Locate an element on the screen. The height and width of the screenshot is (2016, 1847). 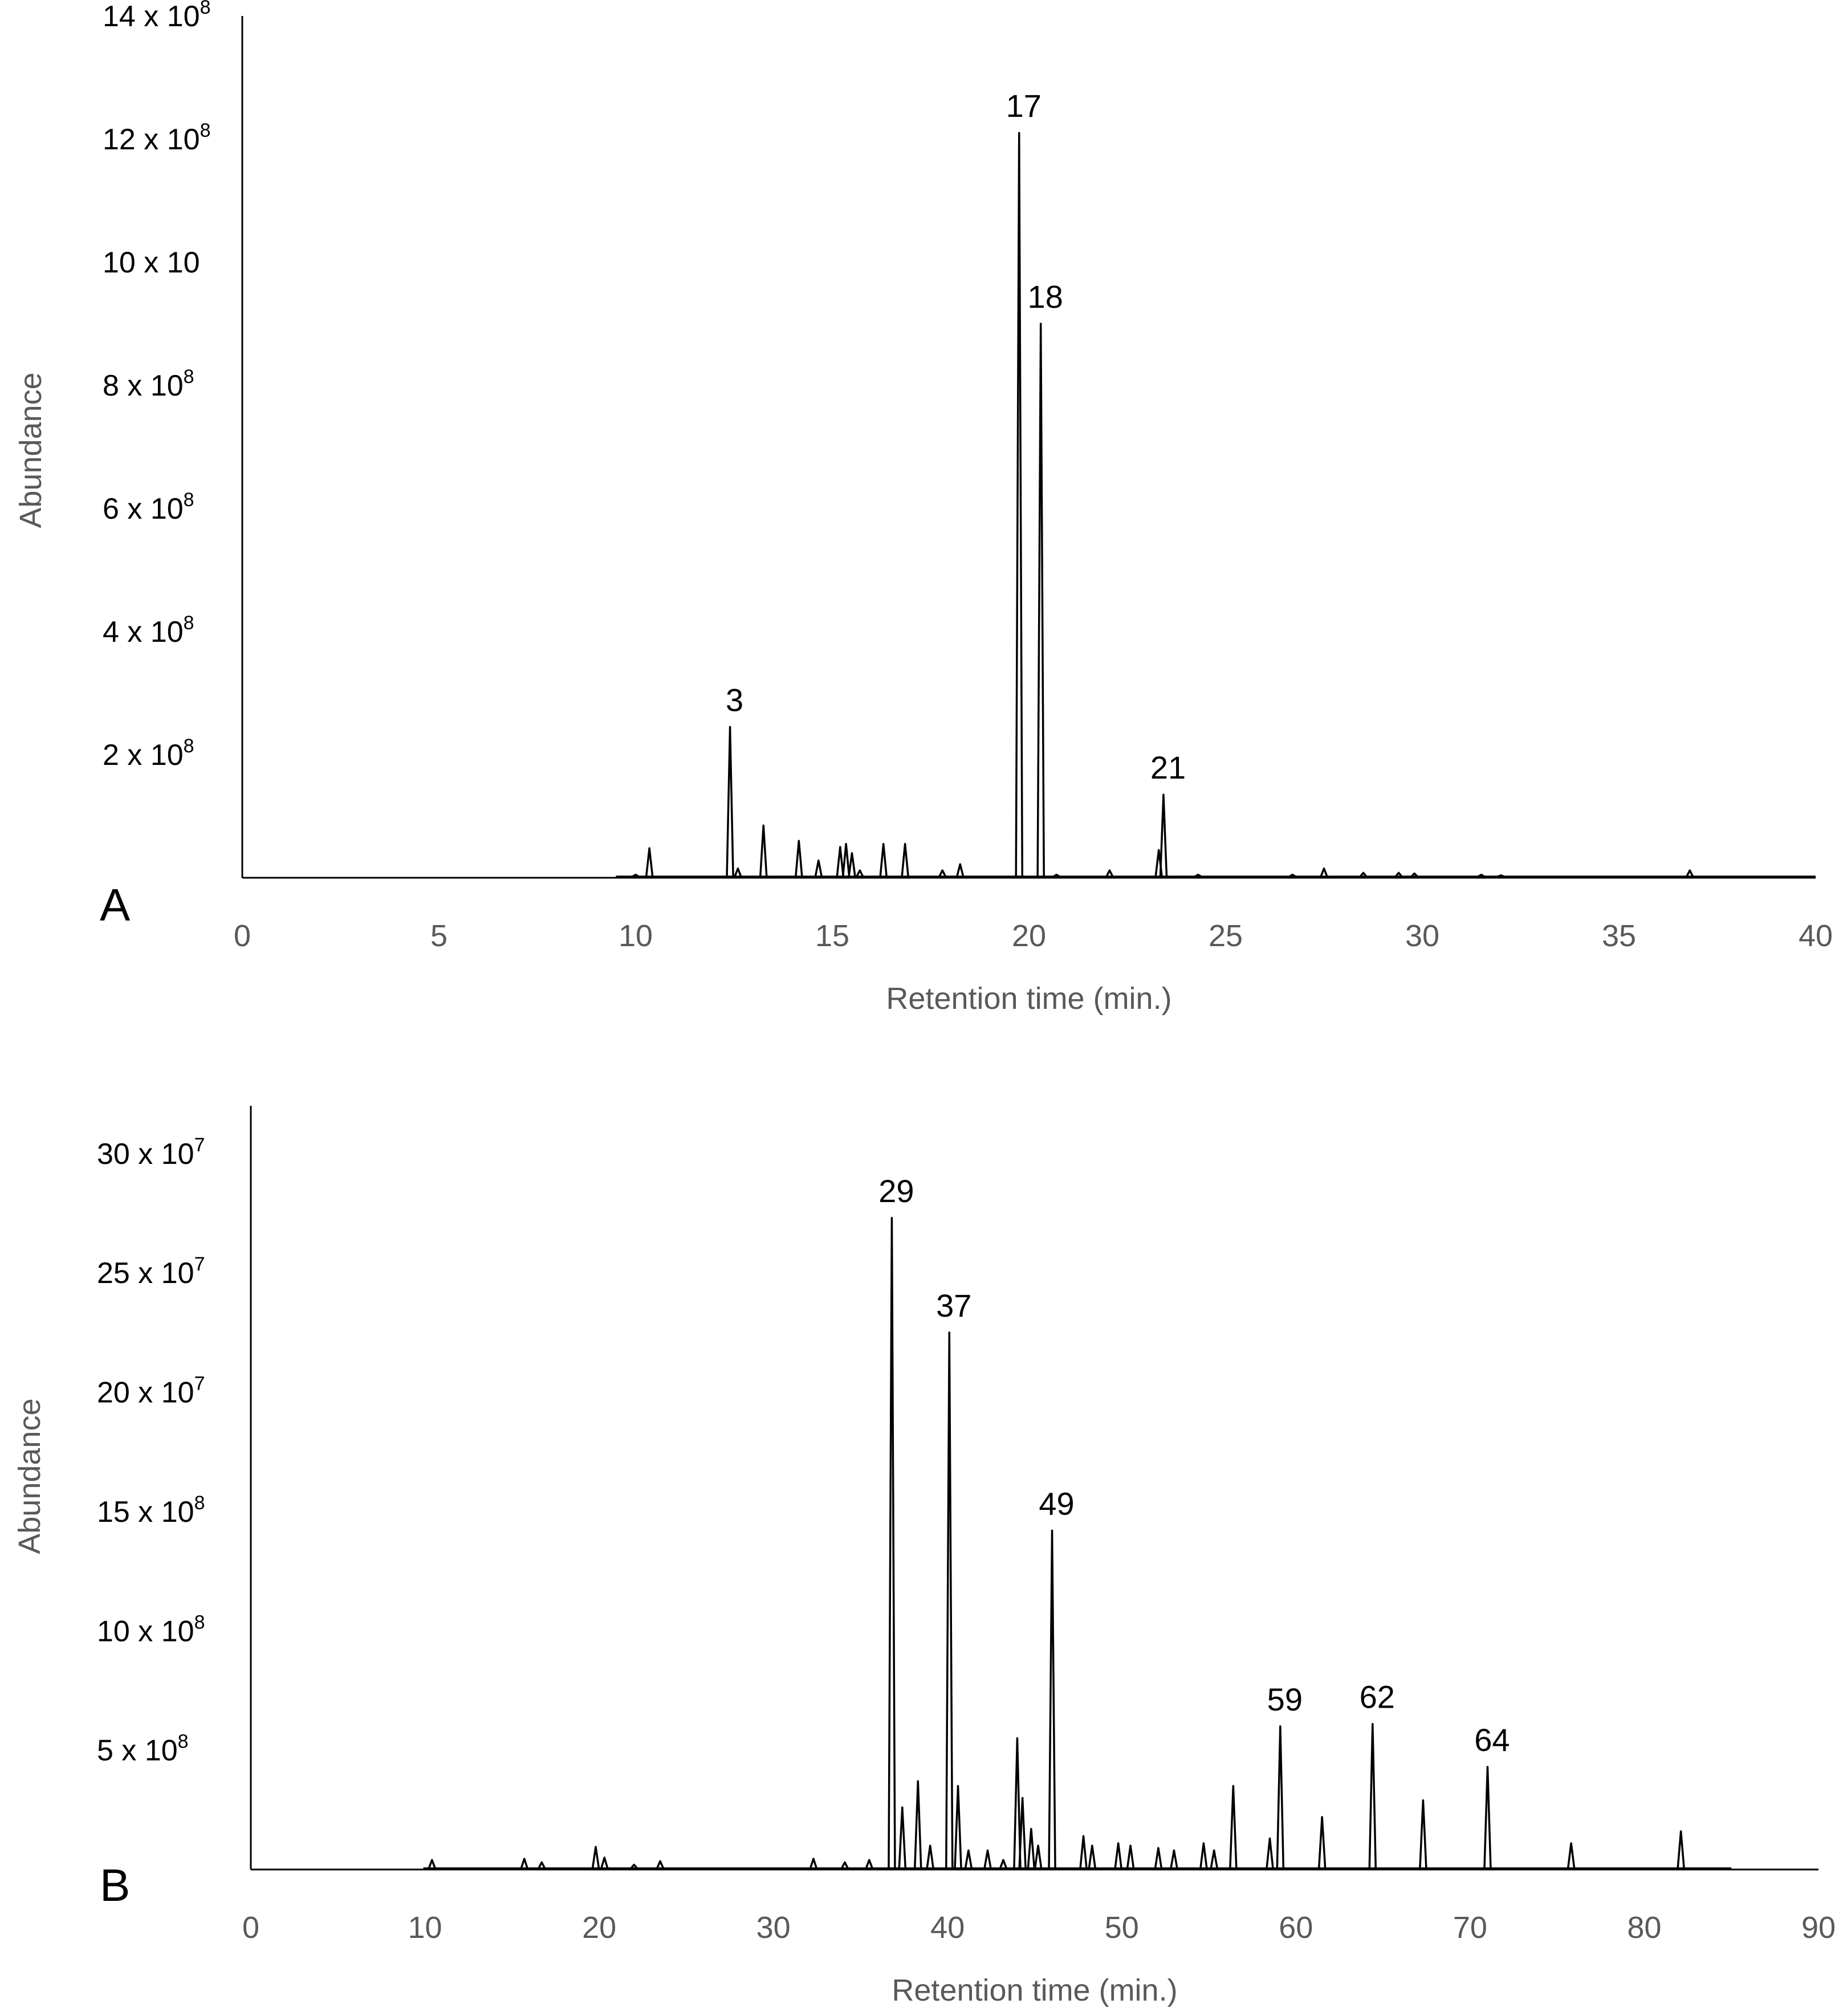
x-tick-label: 15 is located at coordinates (832, 936).